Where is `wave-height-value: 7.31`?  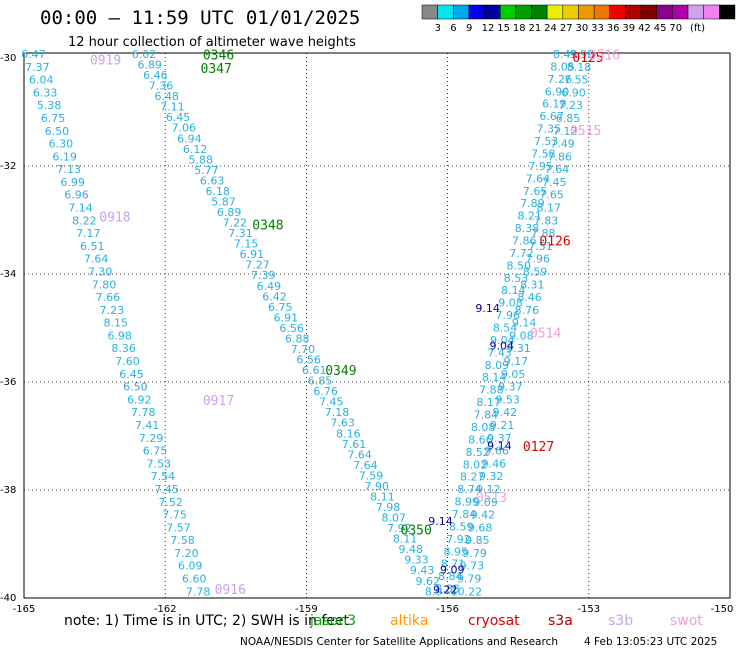
wave-height-value: 7.31 is located at coordinates (240, 233).